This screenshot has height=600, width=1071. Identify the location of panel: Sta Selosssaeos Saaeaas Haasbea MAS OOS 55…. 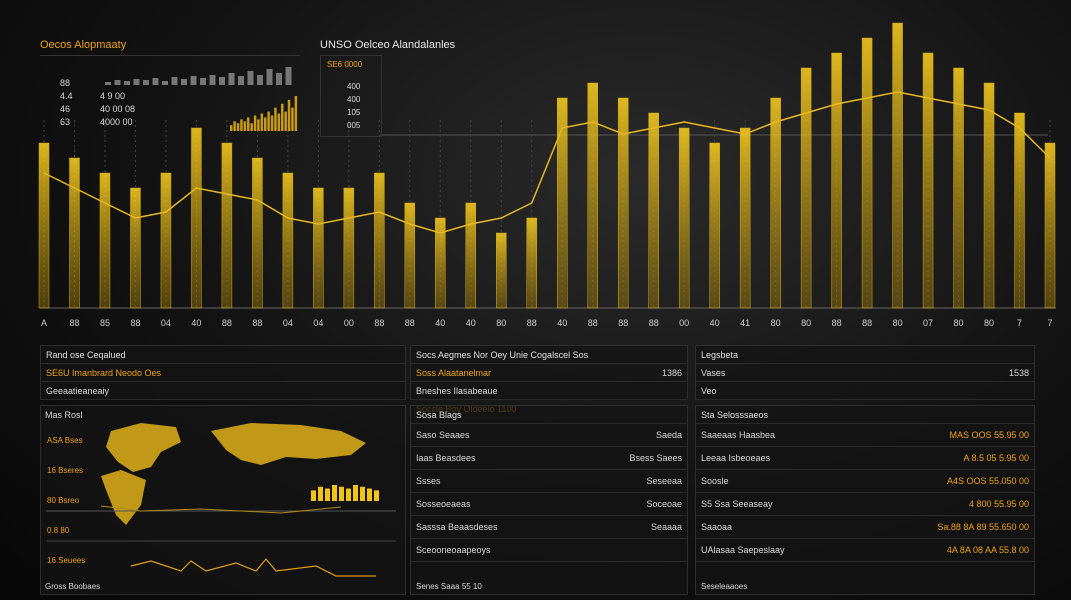
(865, 500).